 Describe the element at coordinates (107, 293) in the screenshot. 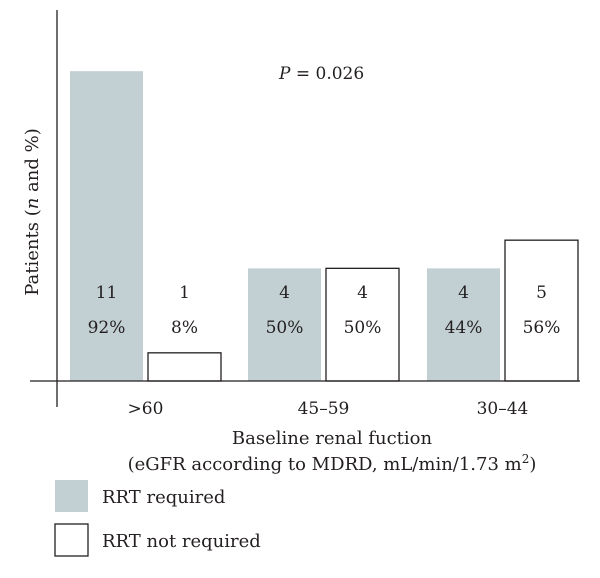

I see `bar-count-label-0-0: 11` at that location.